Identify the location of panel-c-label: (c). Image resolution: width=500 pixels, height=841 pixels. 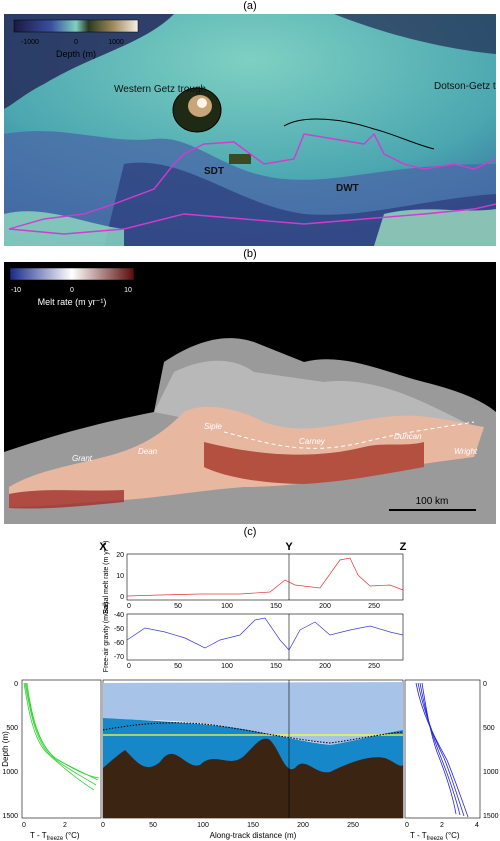
(250, 532).